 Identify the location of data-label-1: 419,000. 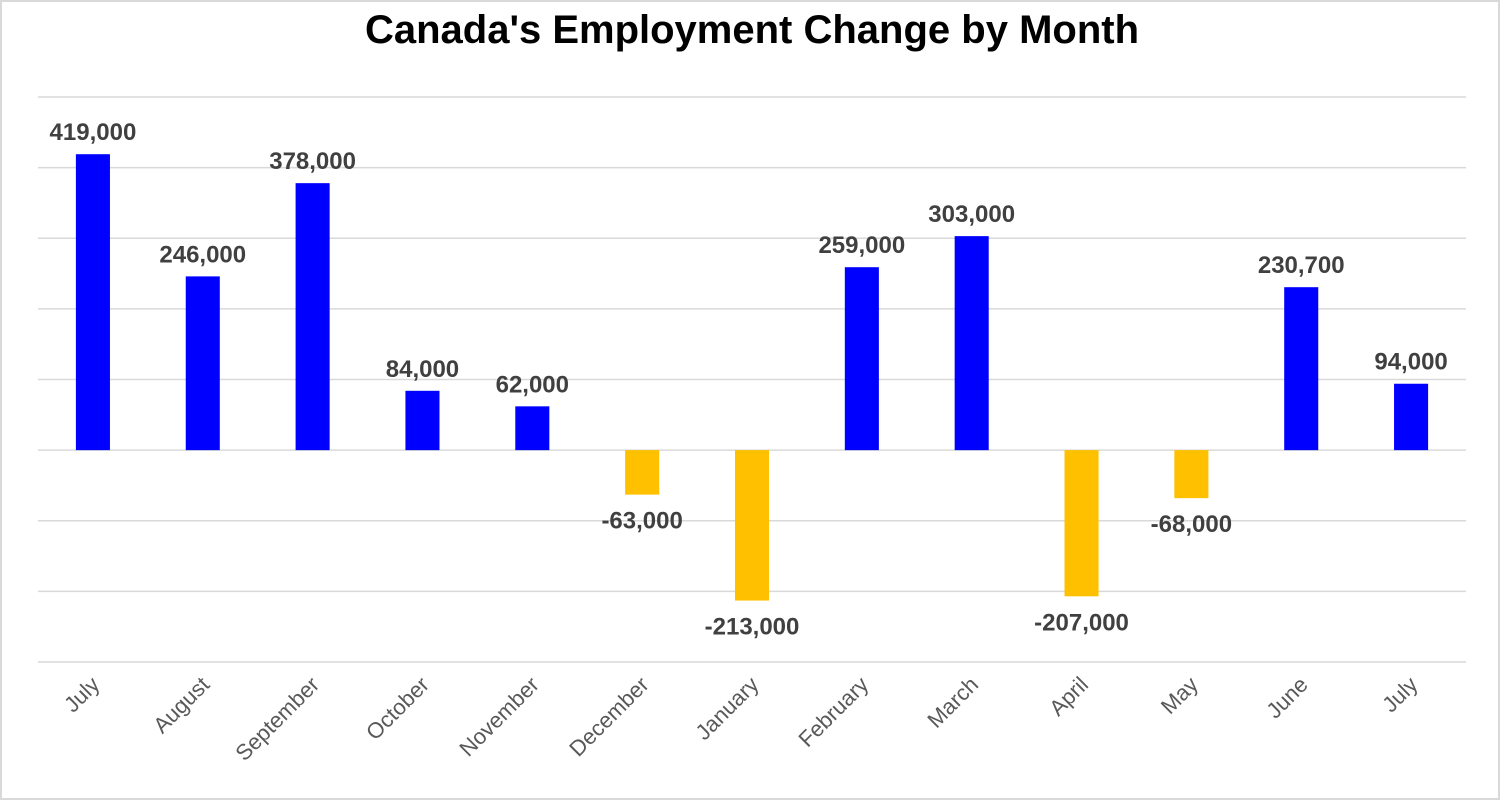
(93, 132).